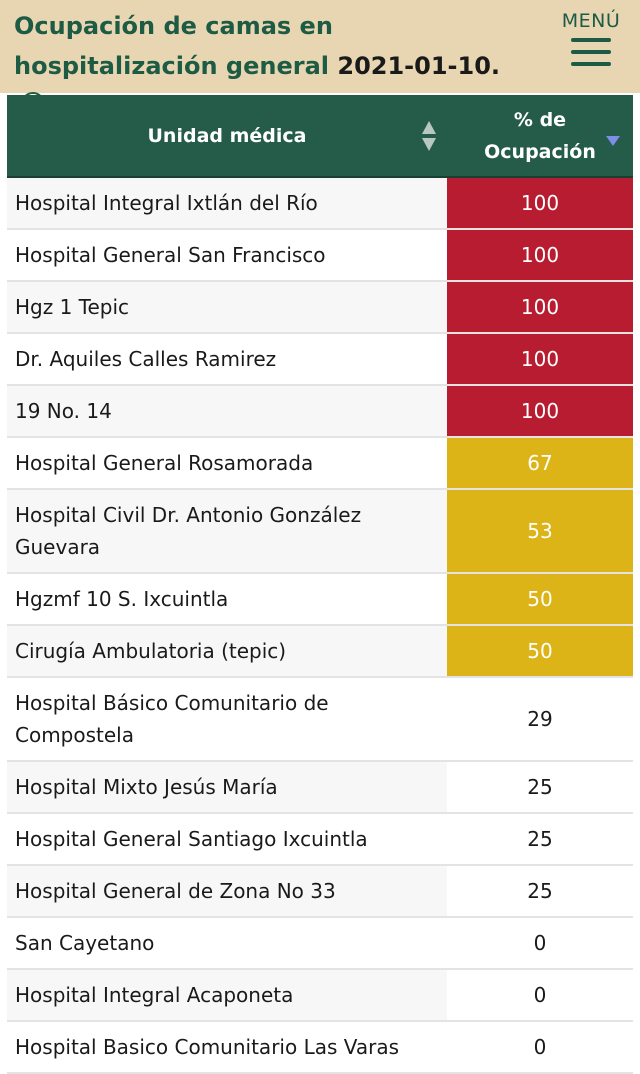  Describe the element at coordinates (540, 136) in the screenshot. I see `column-header-occupancy: % de Ocupación` at that location.